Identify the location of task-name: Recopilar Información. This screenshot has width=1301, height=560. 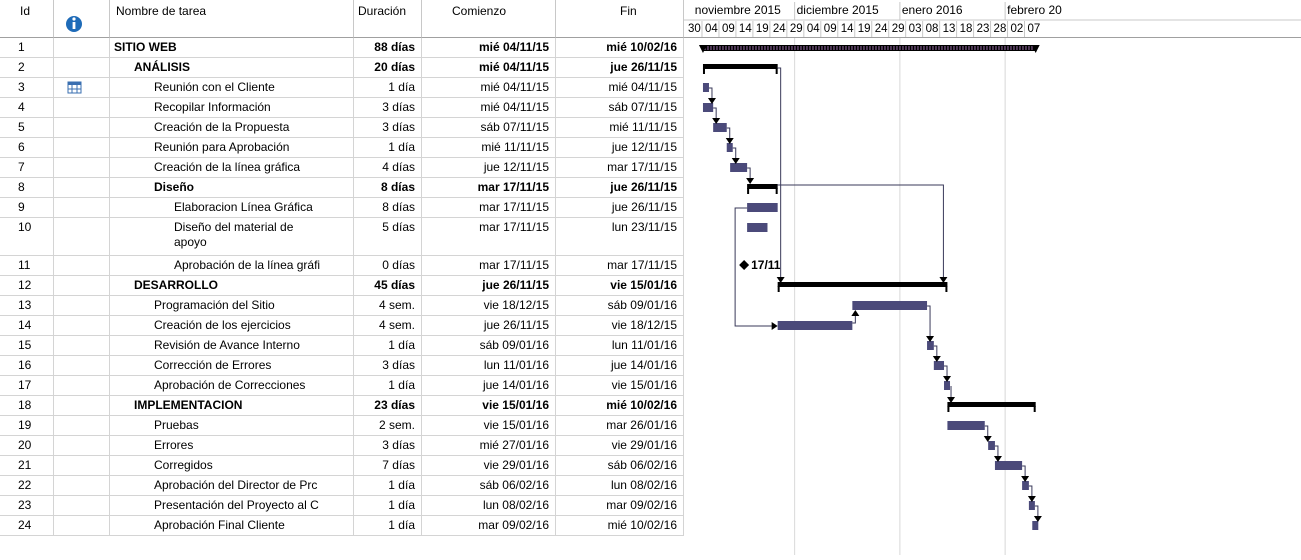
(232, 107).